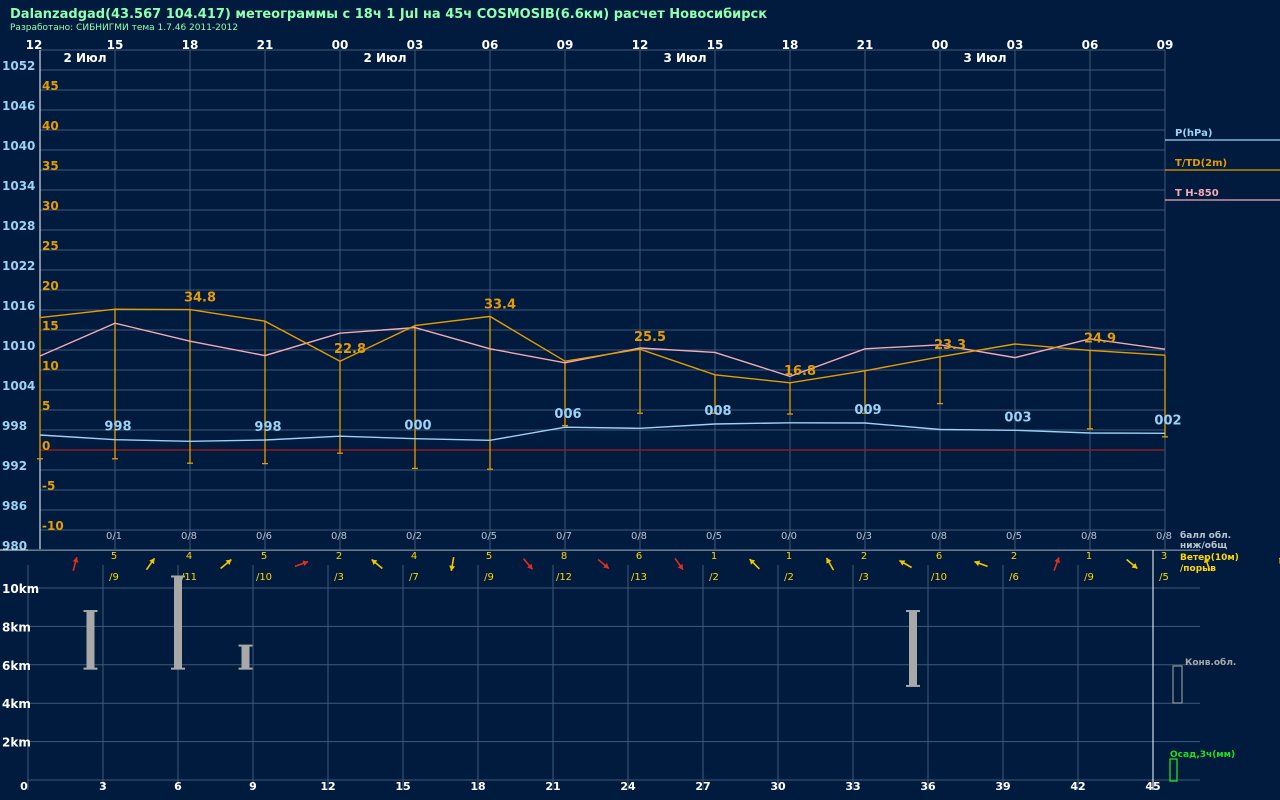 The height and width of the screenshot is (800, 1280). I want to click on temperature-data-label: 16.8, so click(800, 371).